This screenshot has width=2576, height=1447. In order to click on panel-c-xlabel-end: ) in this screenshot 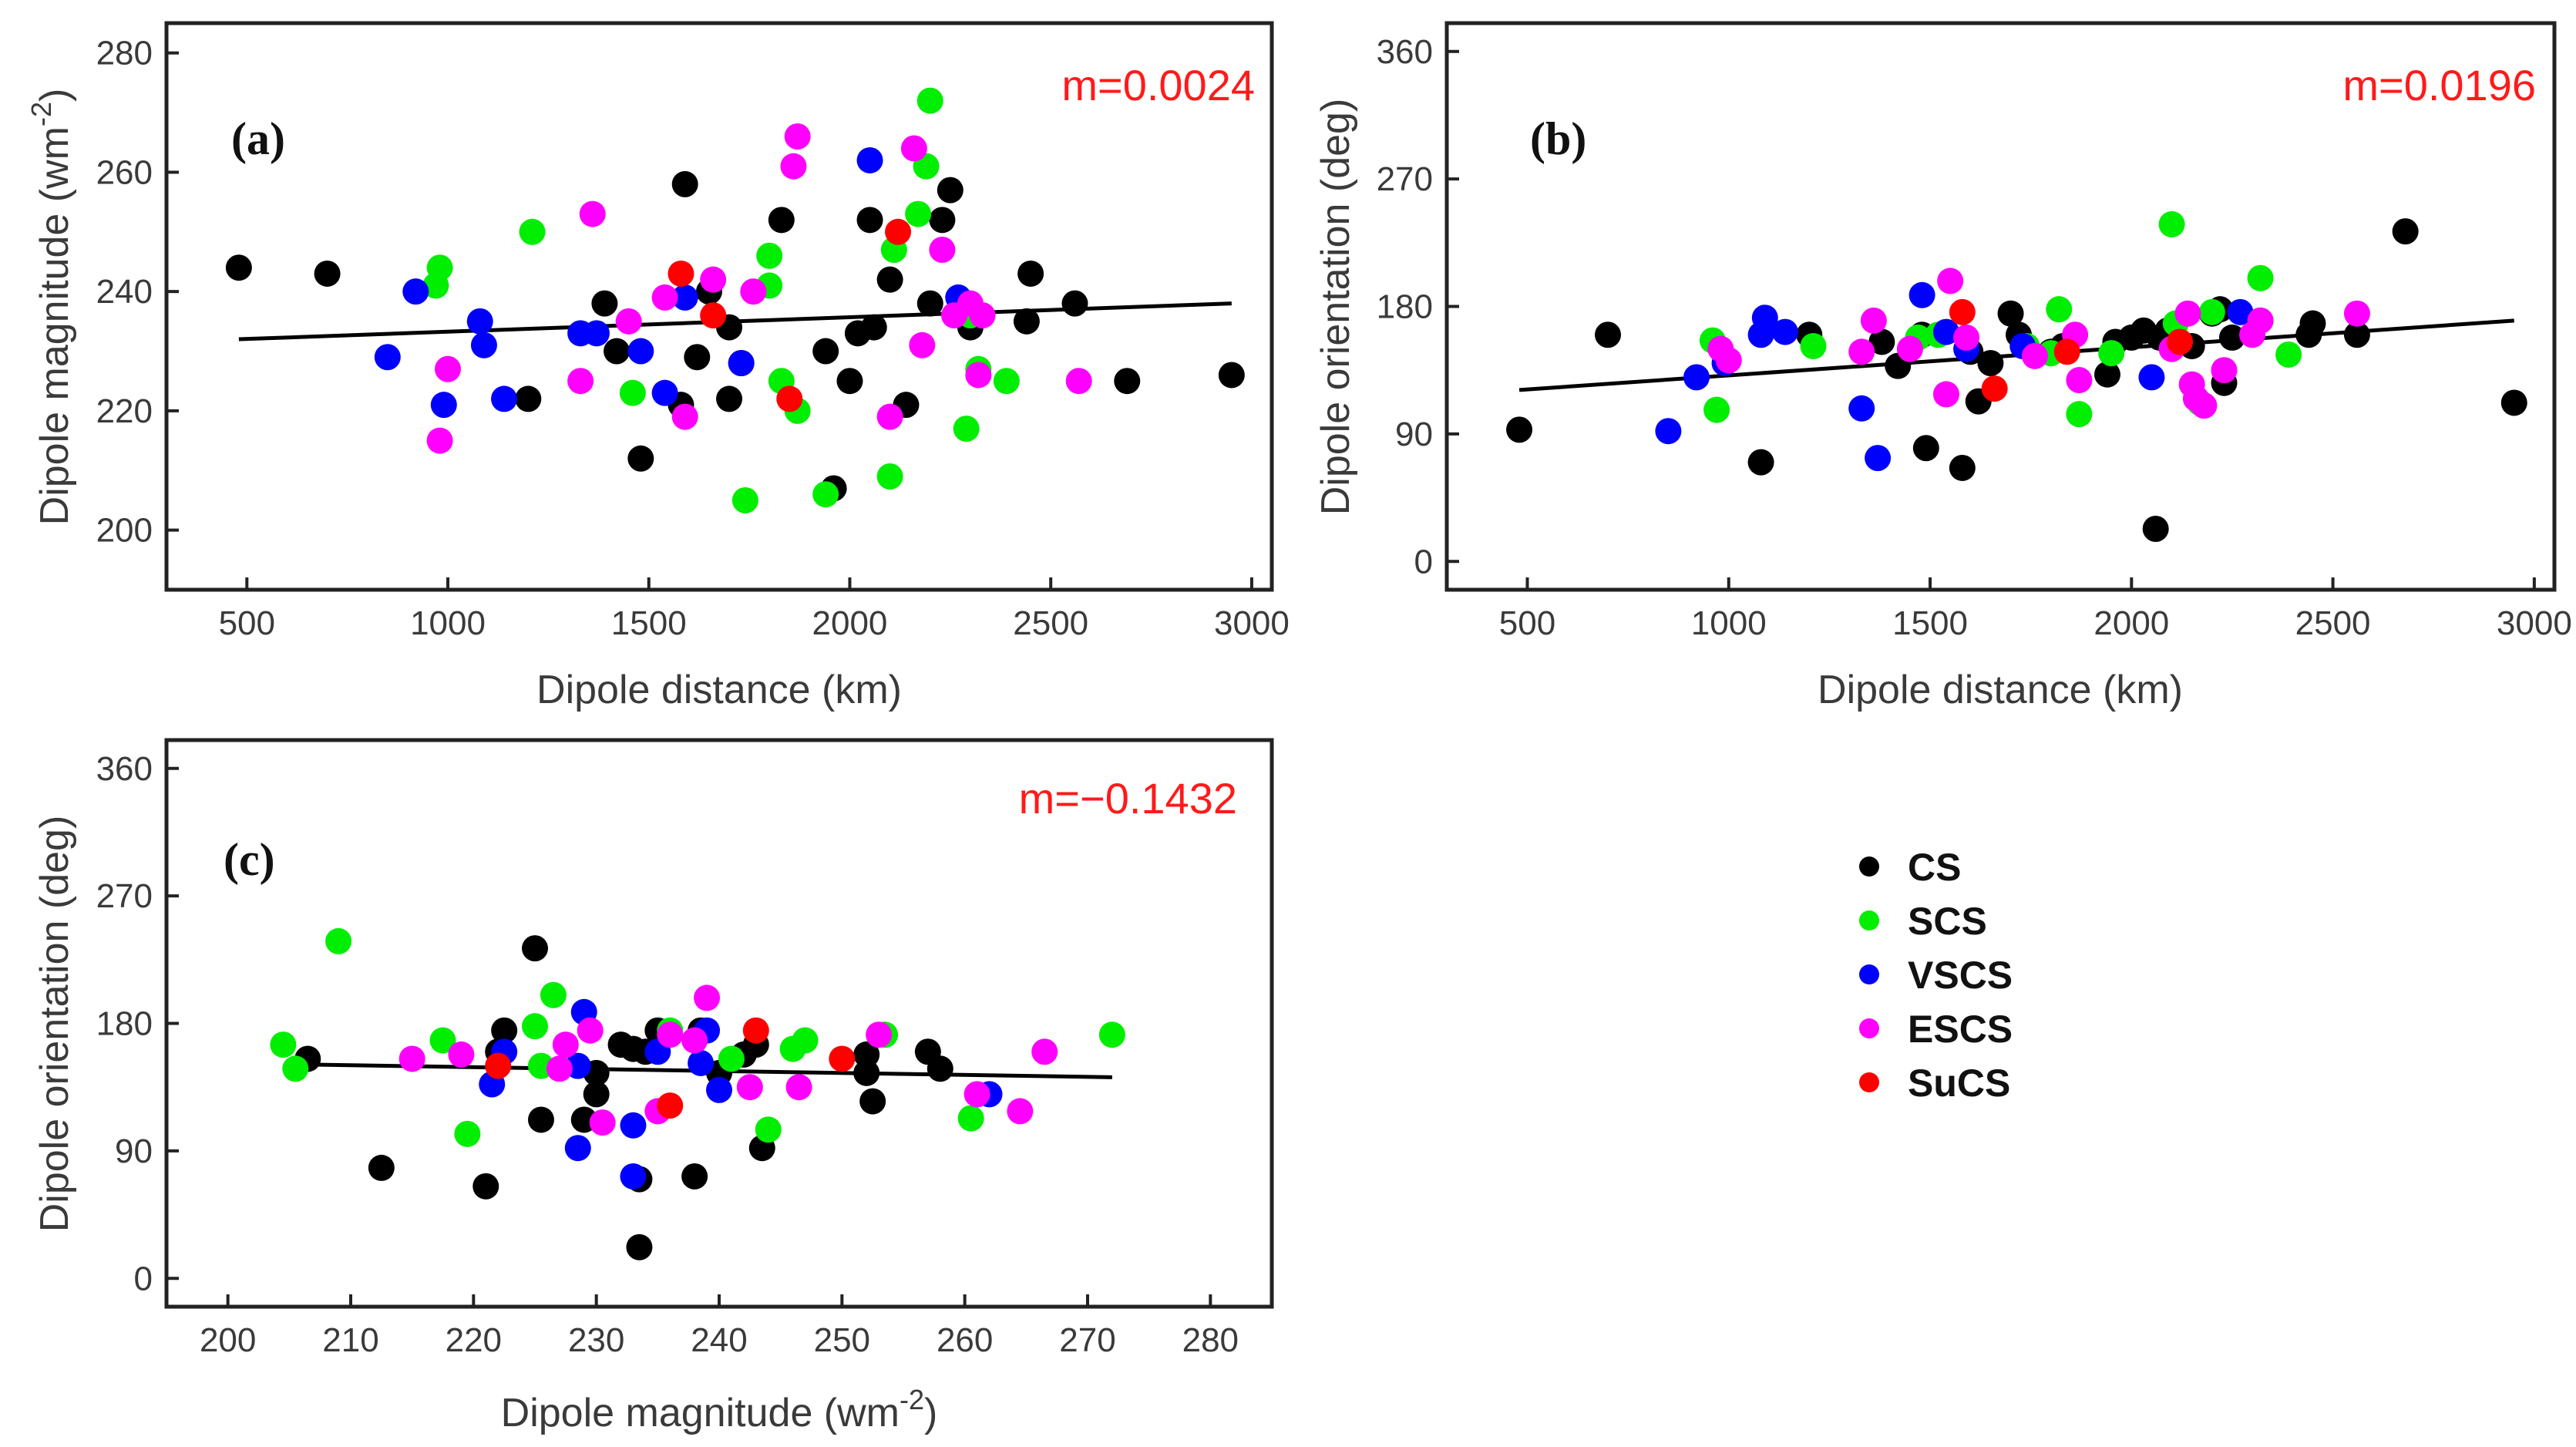, I will do `click(930, 1413)`.